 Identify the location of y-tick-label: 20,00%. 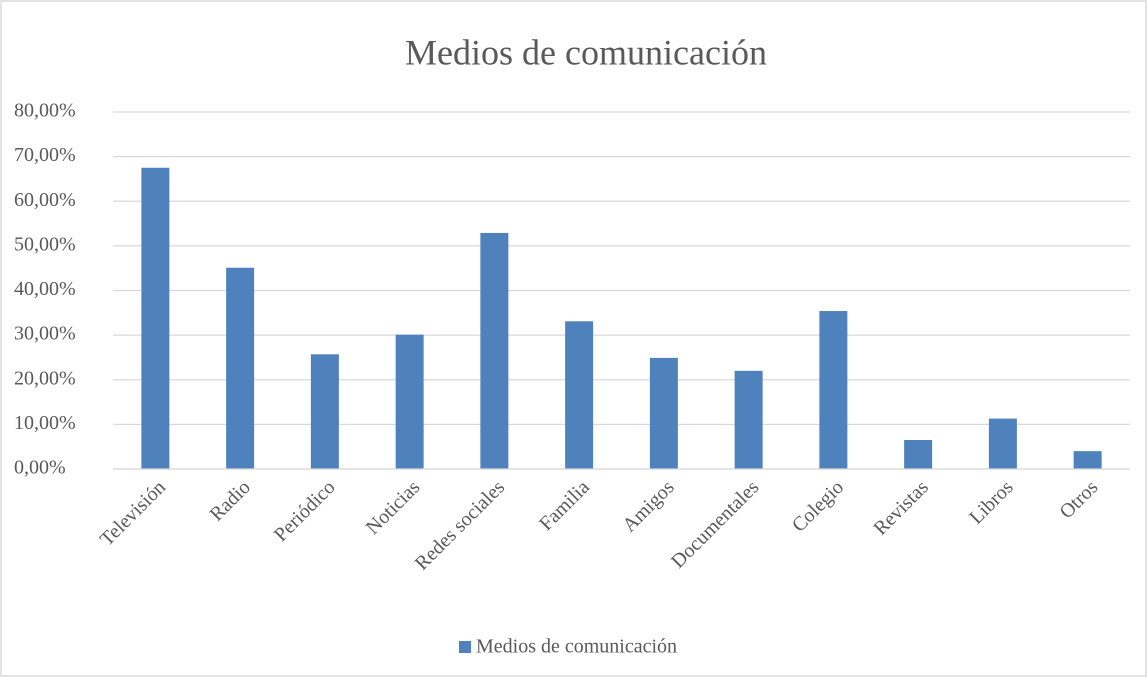
(45, 378).